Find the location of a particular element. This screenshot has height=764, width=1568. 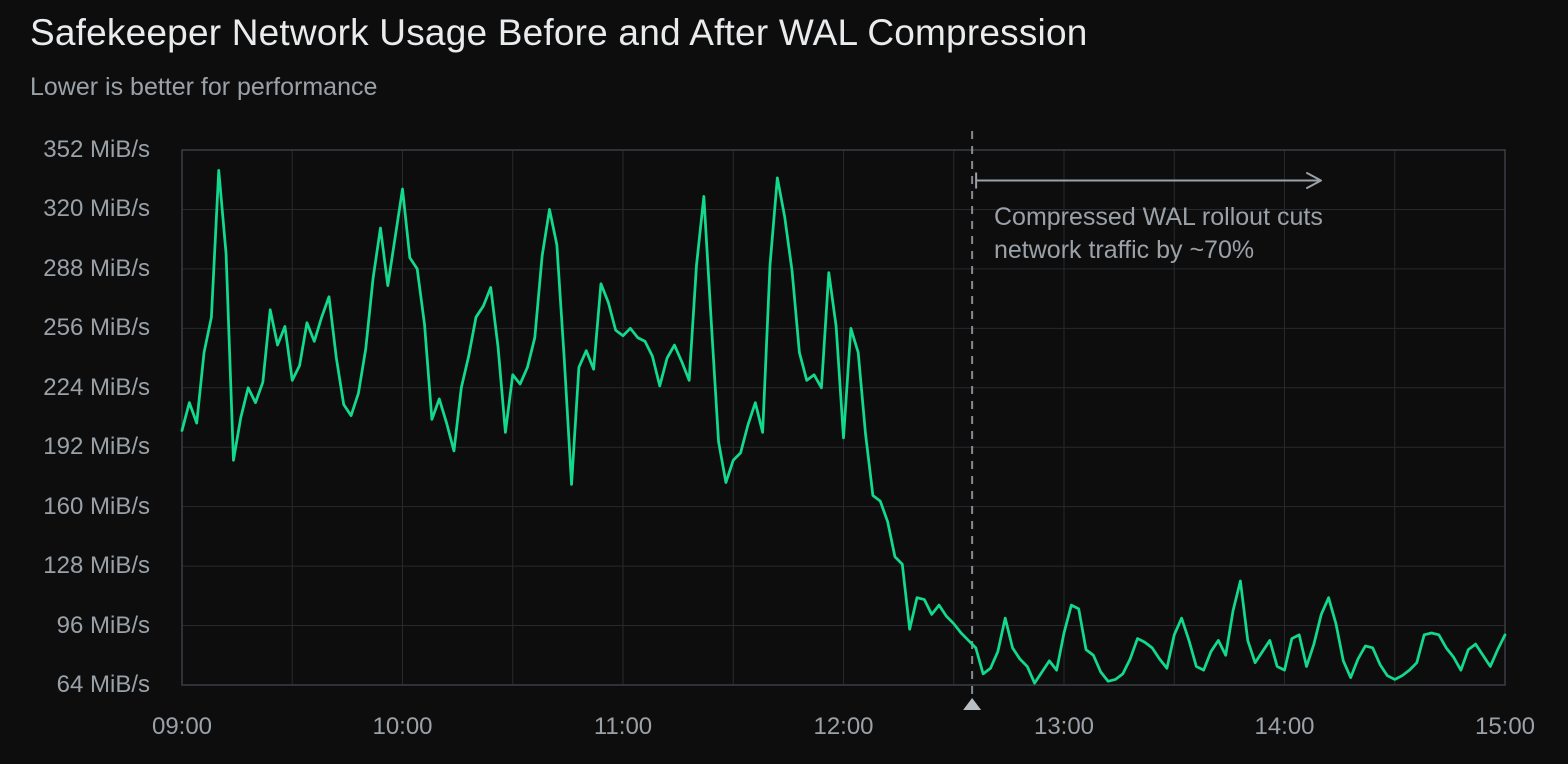

x-tick-label: 11:00 is located at coordinates (623, 726).